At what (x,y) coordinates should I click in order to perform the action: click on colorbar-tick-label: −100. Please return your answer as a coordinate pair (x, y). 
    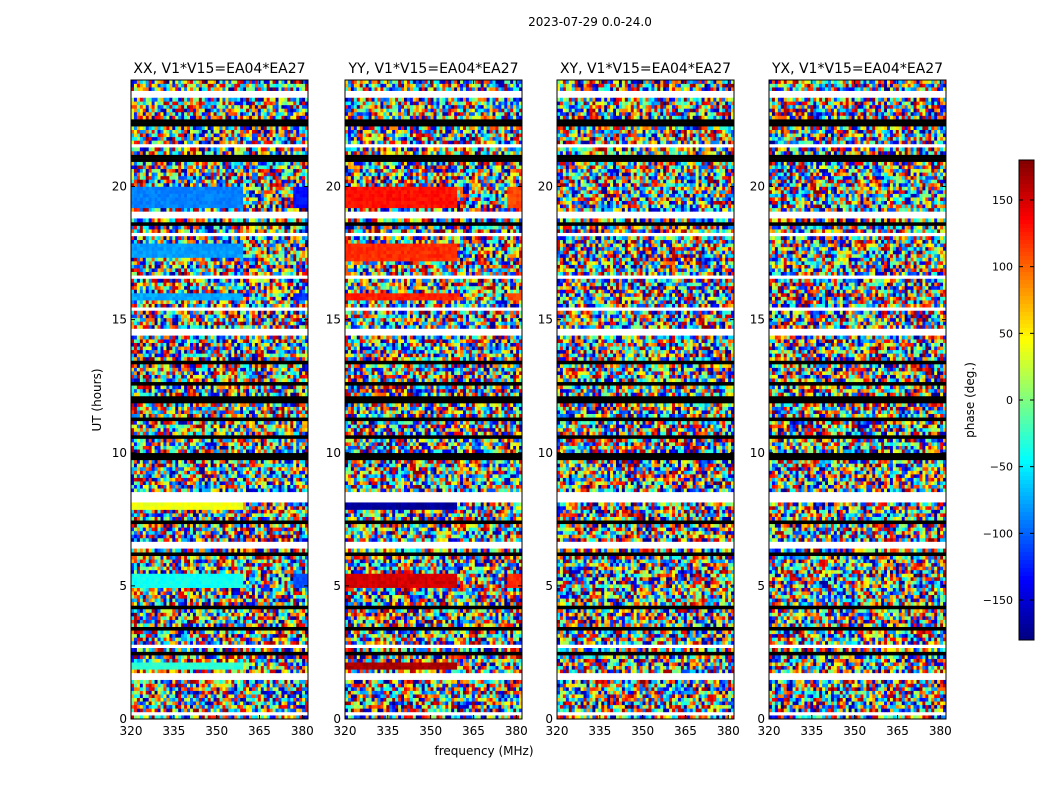
    Looking at the image, I should click on (998, 533).